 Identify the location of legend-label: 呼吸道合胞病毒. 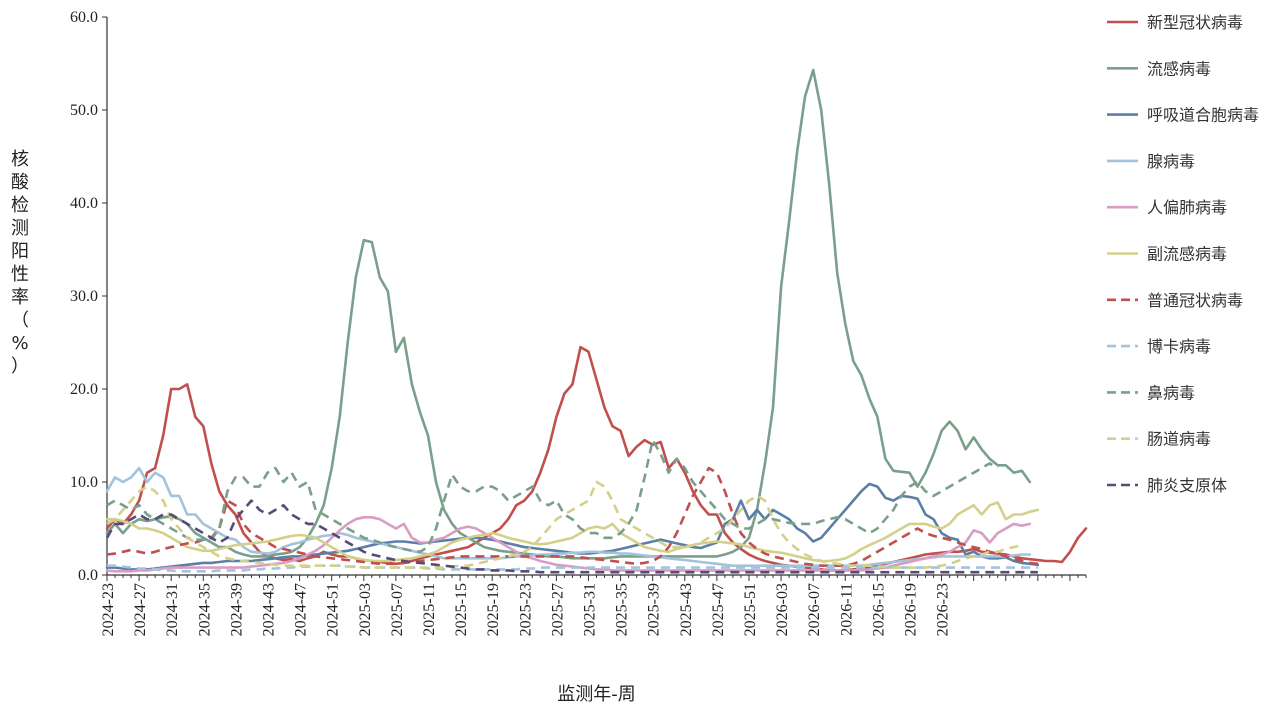
(1203, 115).